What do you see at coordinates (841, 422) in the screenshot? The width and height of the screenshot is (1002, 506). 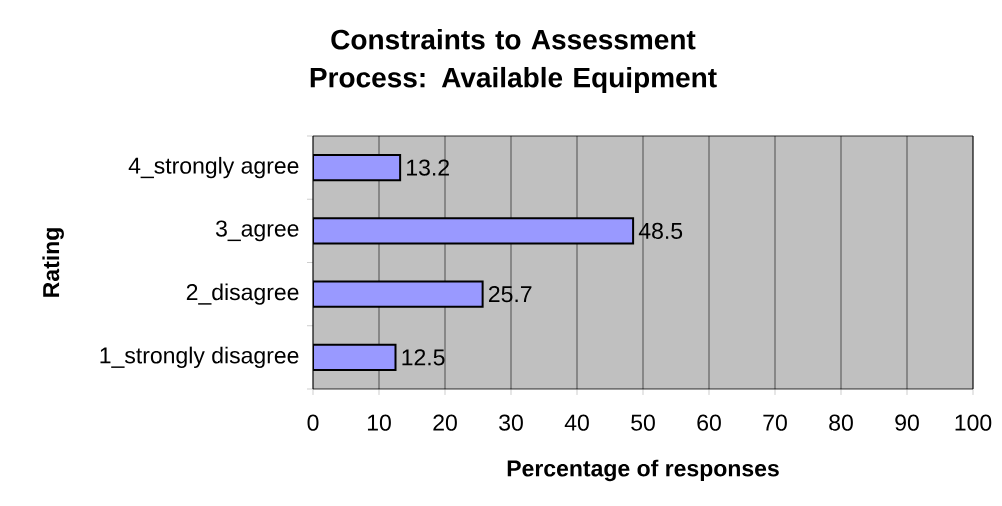 I see `x-tick-label: 80` at bounding box center [841, 422].